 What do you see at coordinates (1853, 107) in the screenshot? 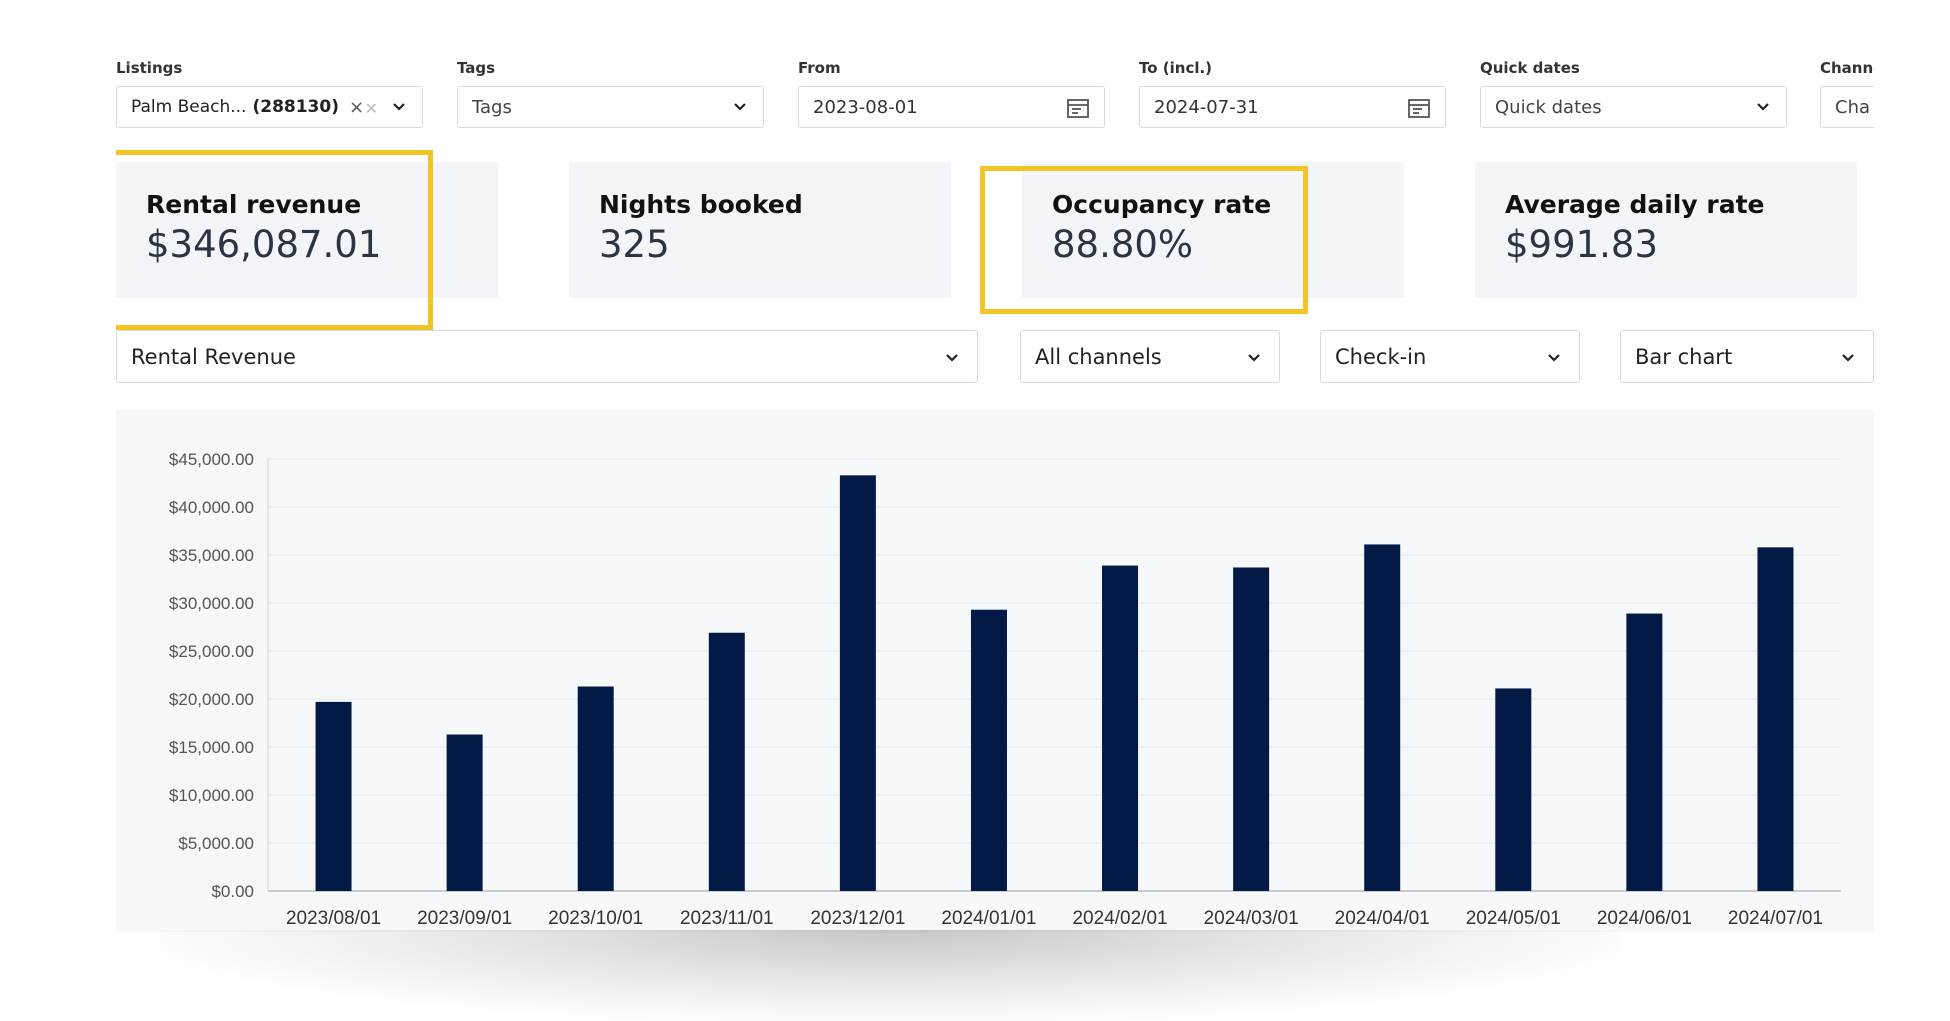
I see `channel-placeholder: Cha` at bounding box center [1853, 107].